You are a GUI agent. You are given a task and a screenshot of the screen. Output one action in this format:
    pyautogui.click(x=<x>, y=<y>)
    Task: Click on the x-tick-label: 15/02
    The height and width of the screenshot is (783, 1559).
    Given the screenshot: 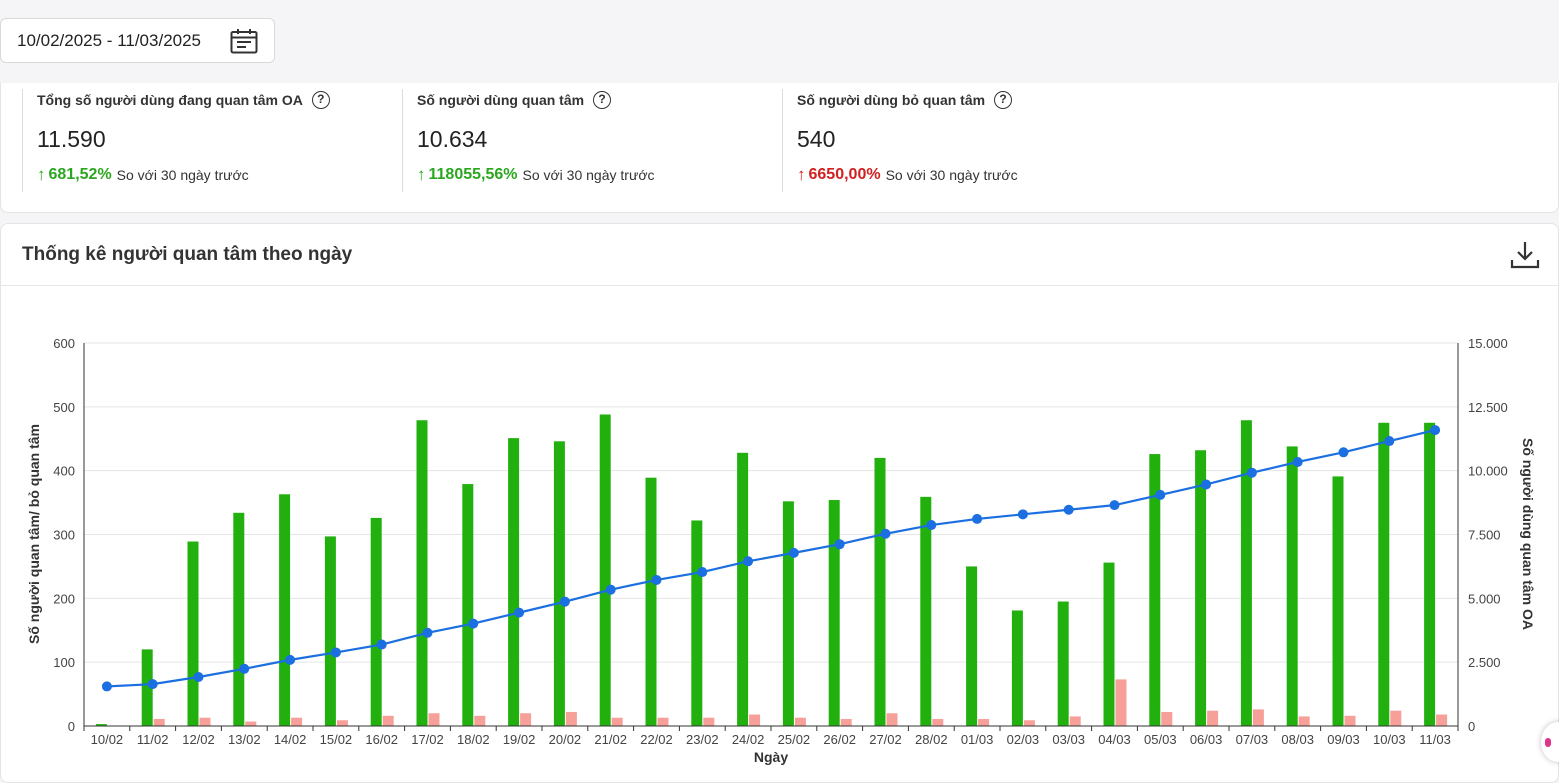 What is the action you would take?
    pyautogui.click(x=336, y=739)
    